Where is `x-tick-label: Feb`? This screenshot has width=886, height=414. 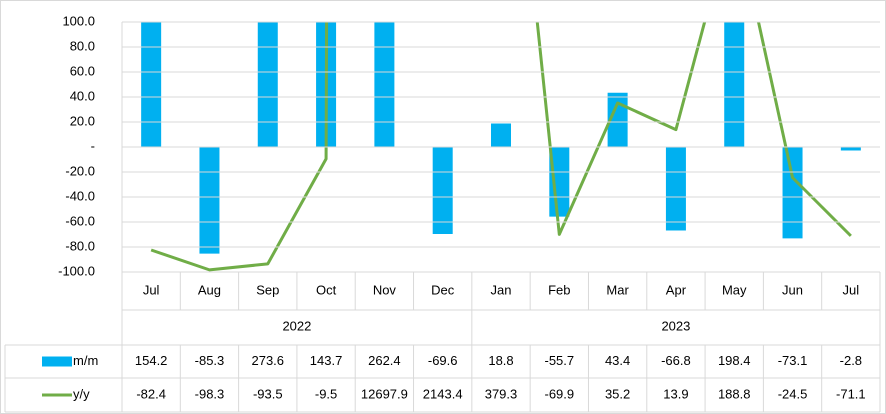
x-tick-label: Feb is located at coordinates (559, 289).